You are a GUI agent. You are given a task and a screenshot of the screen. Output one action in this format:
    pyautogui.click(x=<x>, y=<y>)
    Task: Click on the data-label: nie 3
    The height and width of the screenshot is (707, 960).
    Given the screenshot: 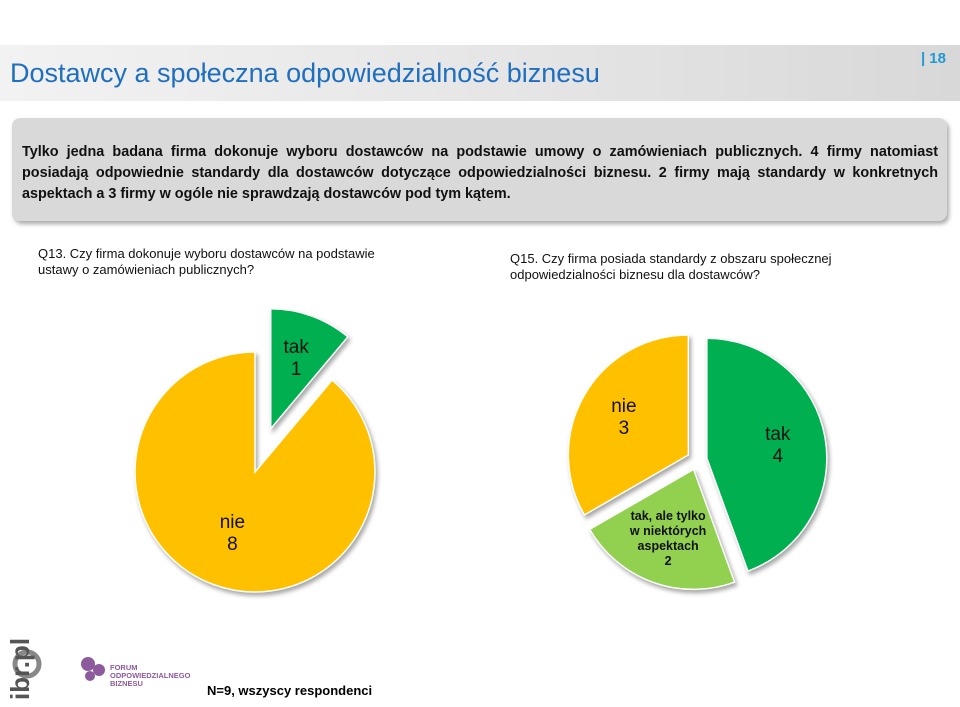 What is the action you would take?
    pyautogui.click(x=623, y=418)
    